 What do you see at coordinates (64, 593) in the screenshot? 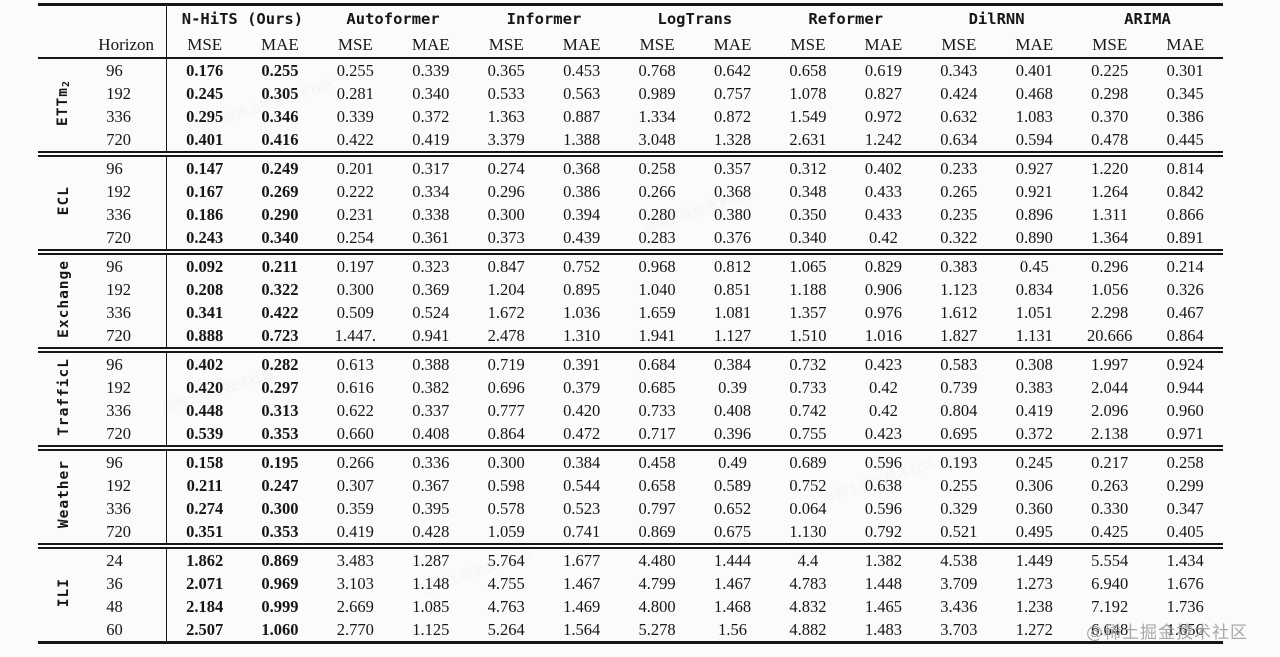
I see `dataset-label-ili: ILI` at bounding box center [64, 593].